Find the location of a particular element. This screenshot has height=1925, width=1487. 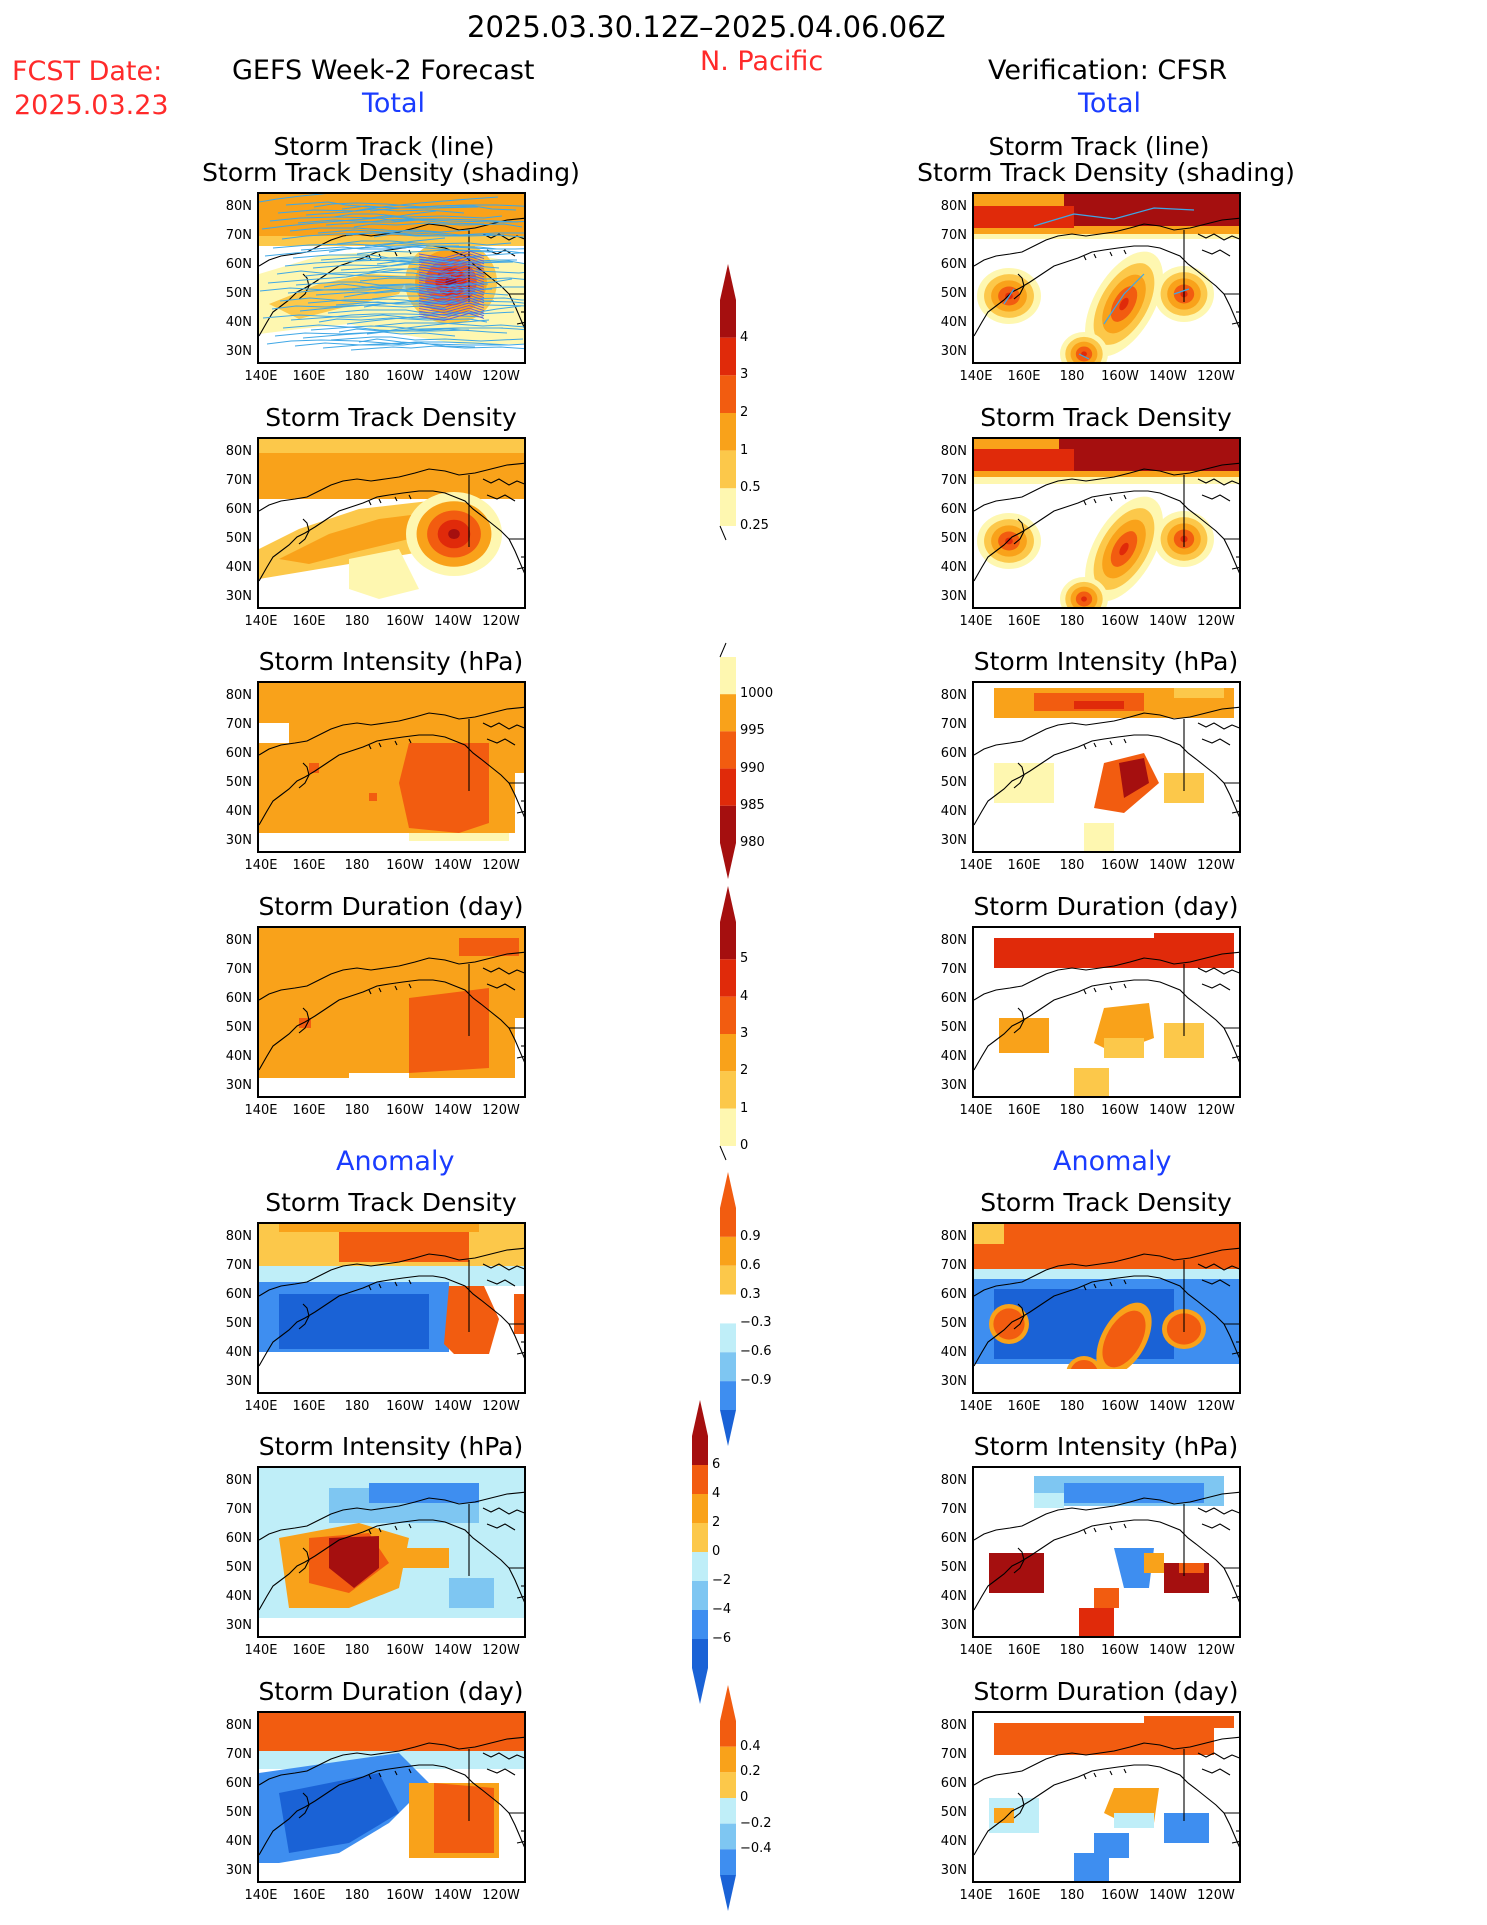

colorbar-tick-label: 0 is located at coordinates (744, 1145).